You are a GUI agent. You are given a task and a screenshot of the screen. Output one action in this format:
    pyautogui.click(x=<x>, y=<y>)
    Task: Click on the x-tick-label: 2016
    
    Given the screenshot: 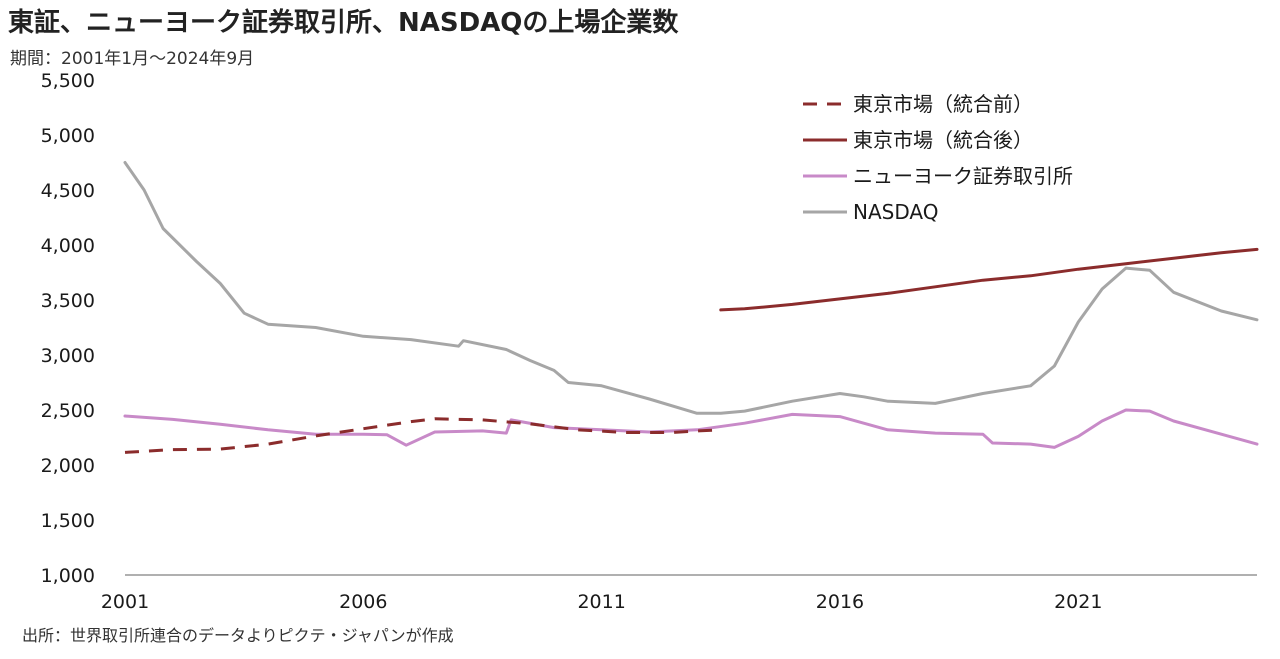 What is the action you would take?
    pyautogui.click(x=840, y=602)
    